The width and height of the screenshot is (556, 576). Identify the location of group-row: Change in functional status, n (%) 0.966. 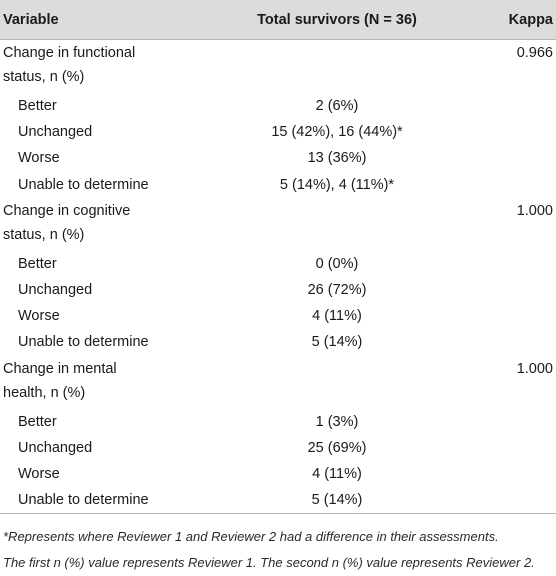
(278, 67).